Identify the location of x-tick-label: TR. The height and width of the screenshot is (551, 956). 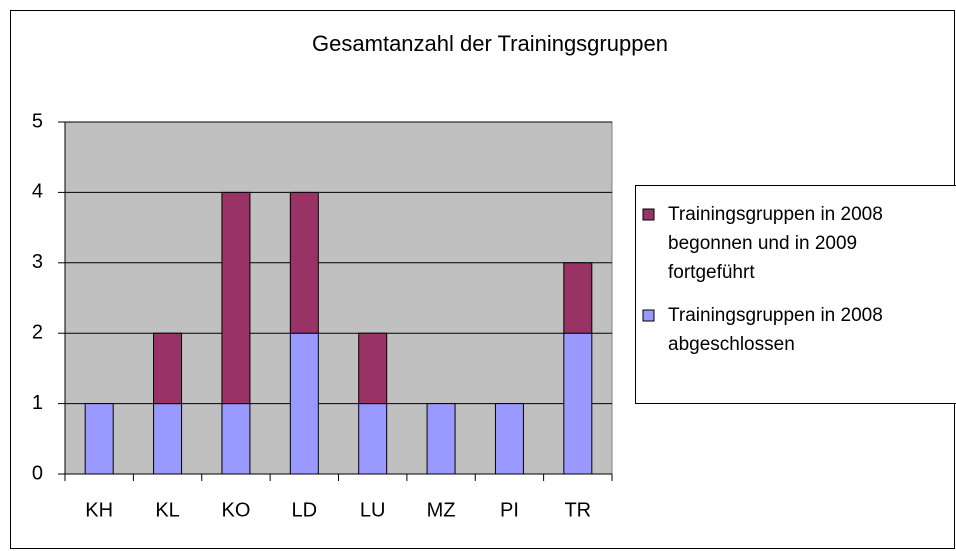
(577, 510).